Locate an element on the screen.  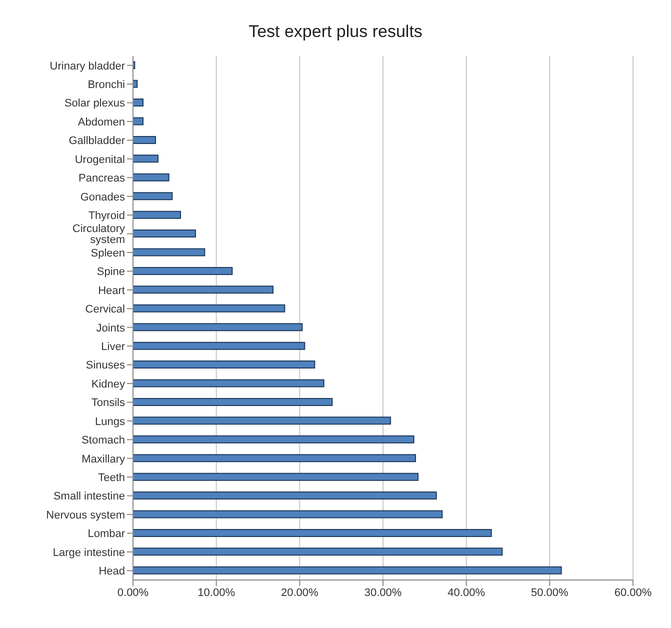
y-tick-label: Solar plexus is located at coordinates (95, 104).